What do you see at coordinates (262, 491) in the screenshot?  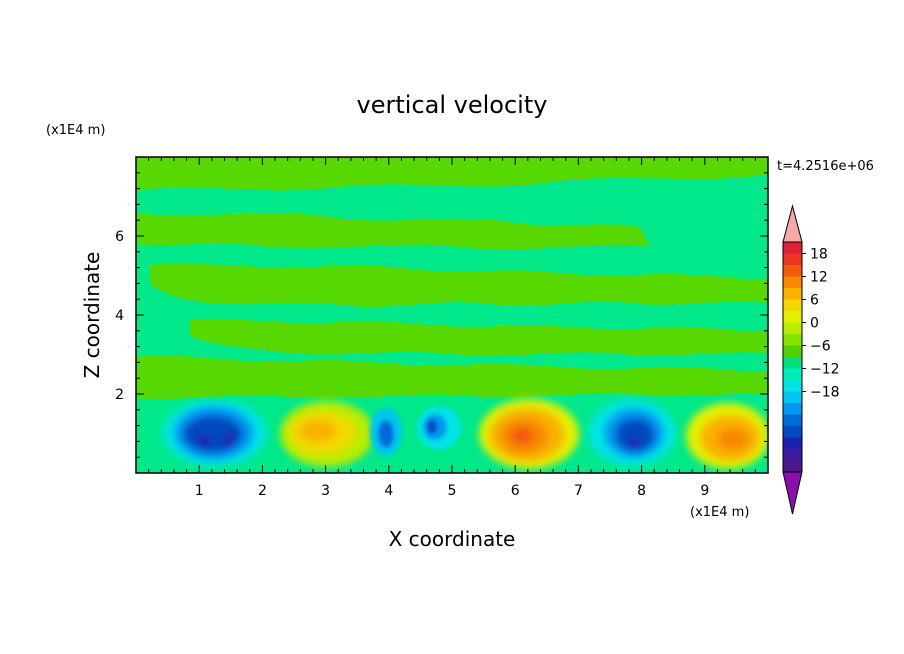 I see `x-tick-label: 2` at bounding box center [262, 491].